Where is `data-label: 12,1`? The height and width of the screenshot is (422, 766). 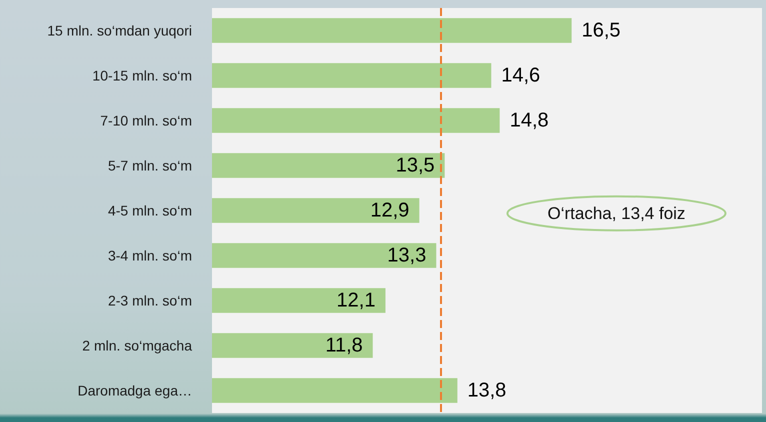 data-label: 12,1 is located at coordinates (356, 301).